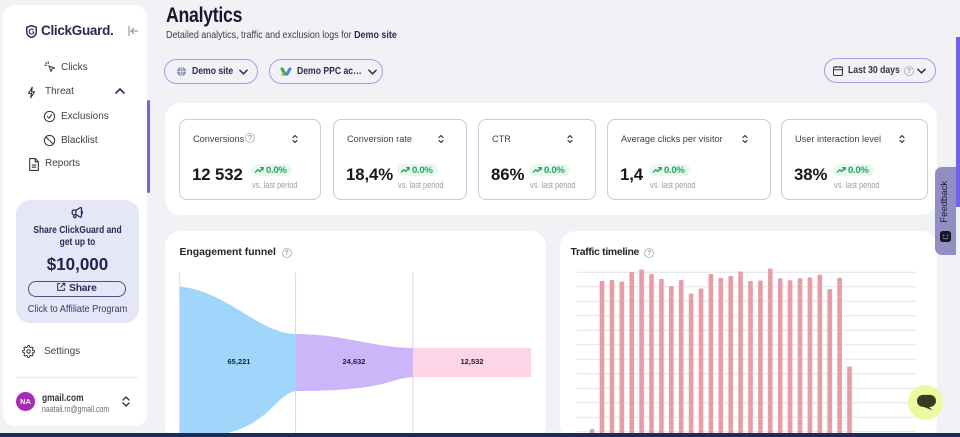 The image size is (960, 437). I want to click on svg-text: 24,632, so click(354, 361).